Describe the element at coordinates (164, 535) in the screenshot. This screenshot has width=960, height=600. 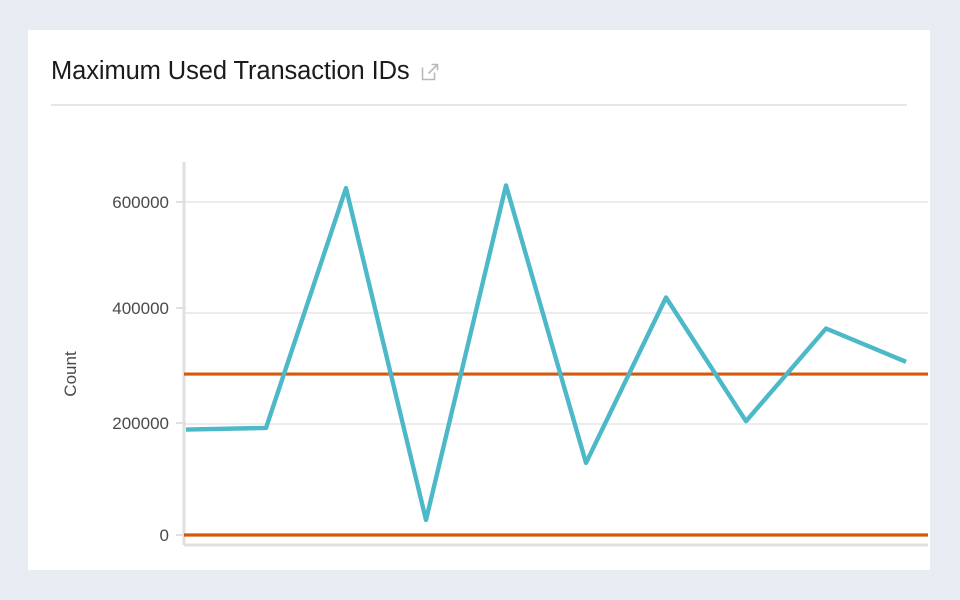
I see `y-tick-label: 0` at that location.